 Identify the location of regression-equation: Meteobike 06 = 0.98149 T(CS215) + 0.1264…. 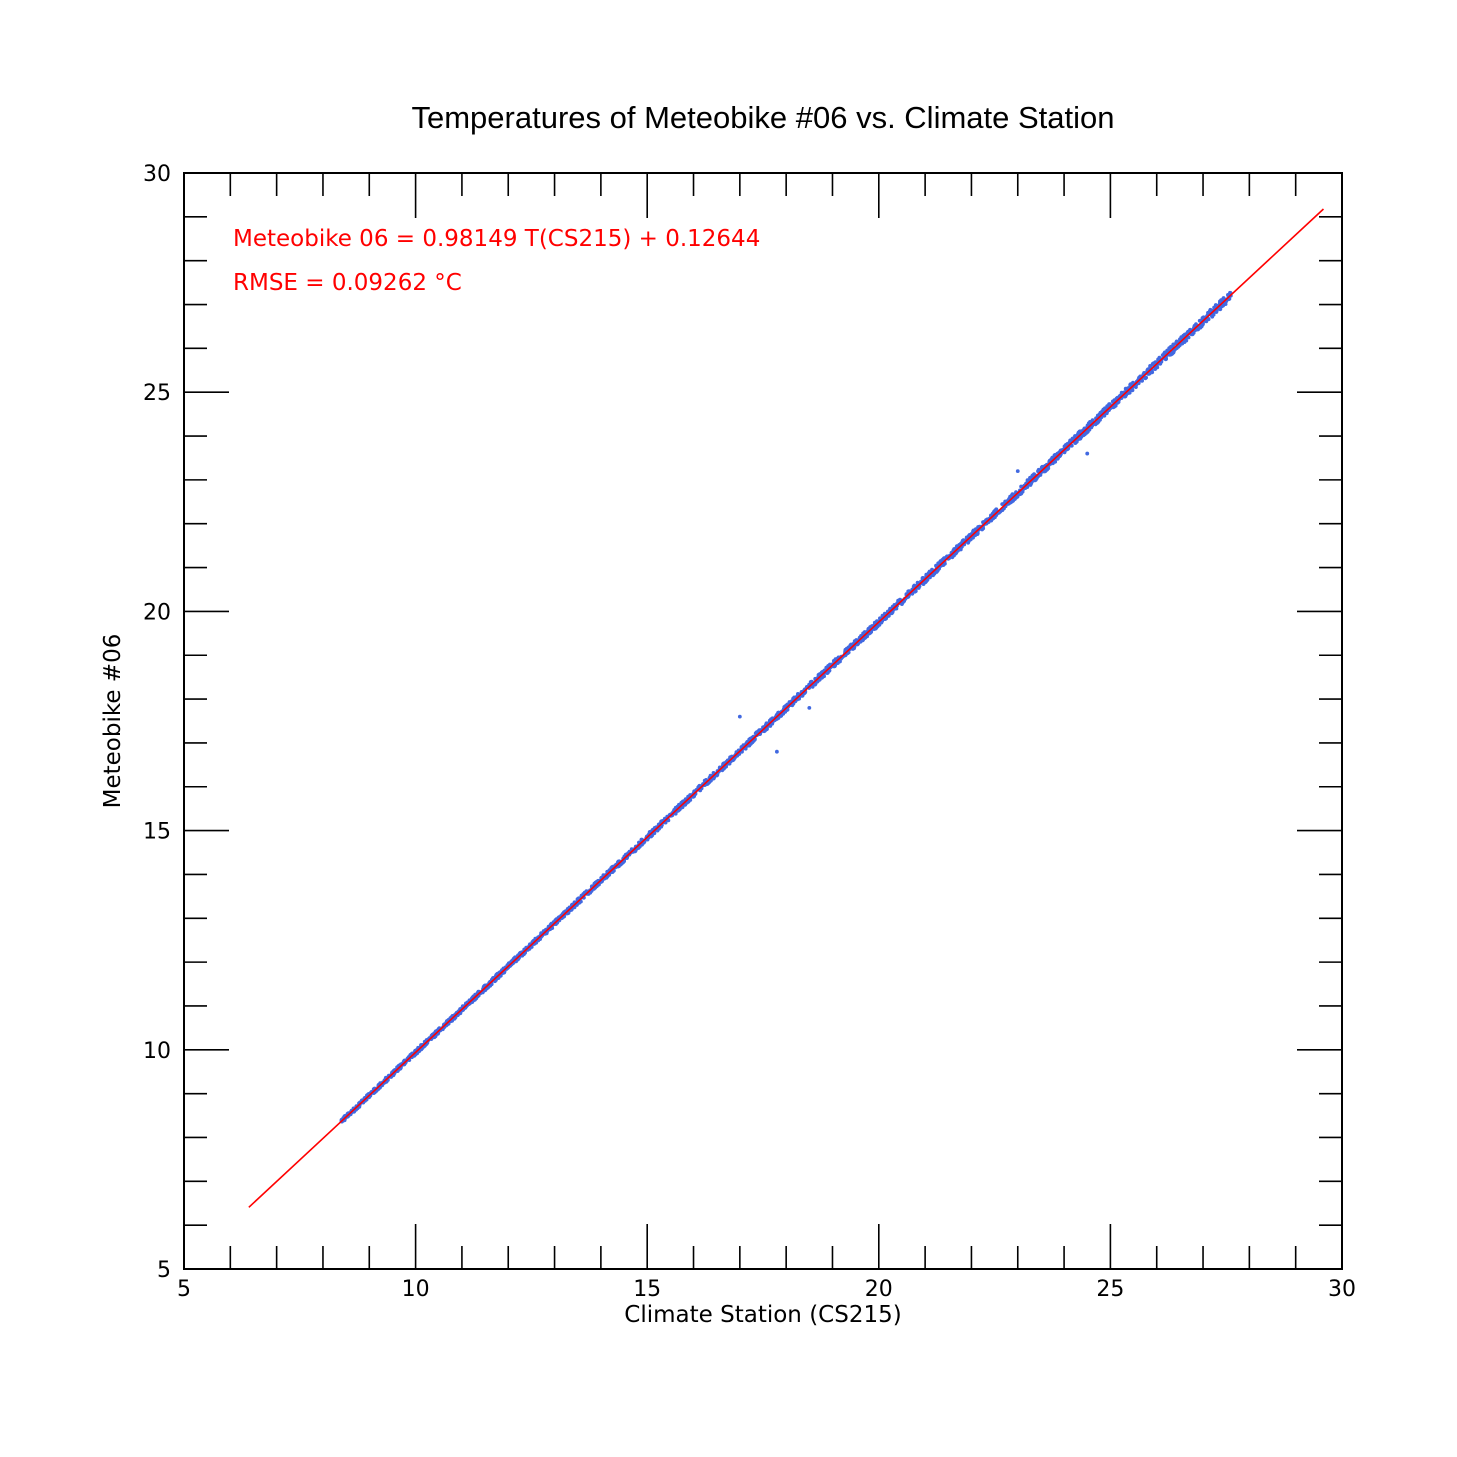
(496, 239).